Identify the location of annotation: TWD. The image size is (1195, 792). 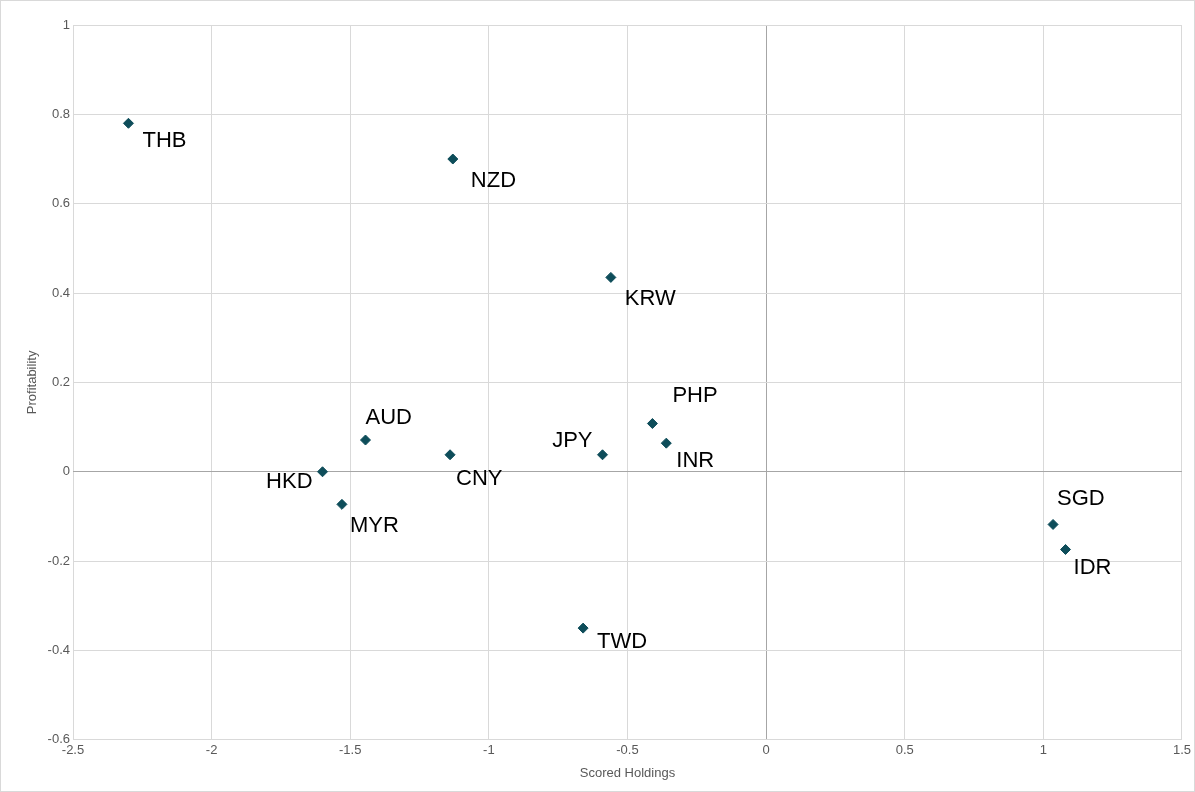
(622, 641).